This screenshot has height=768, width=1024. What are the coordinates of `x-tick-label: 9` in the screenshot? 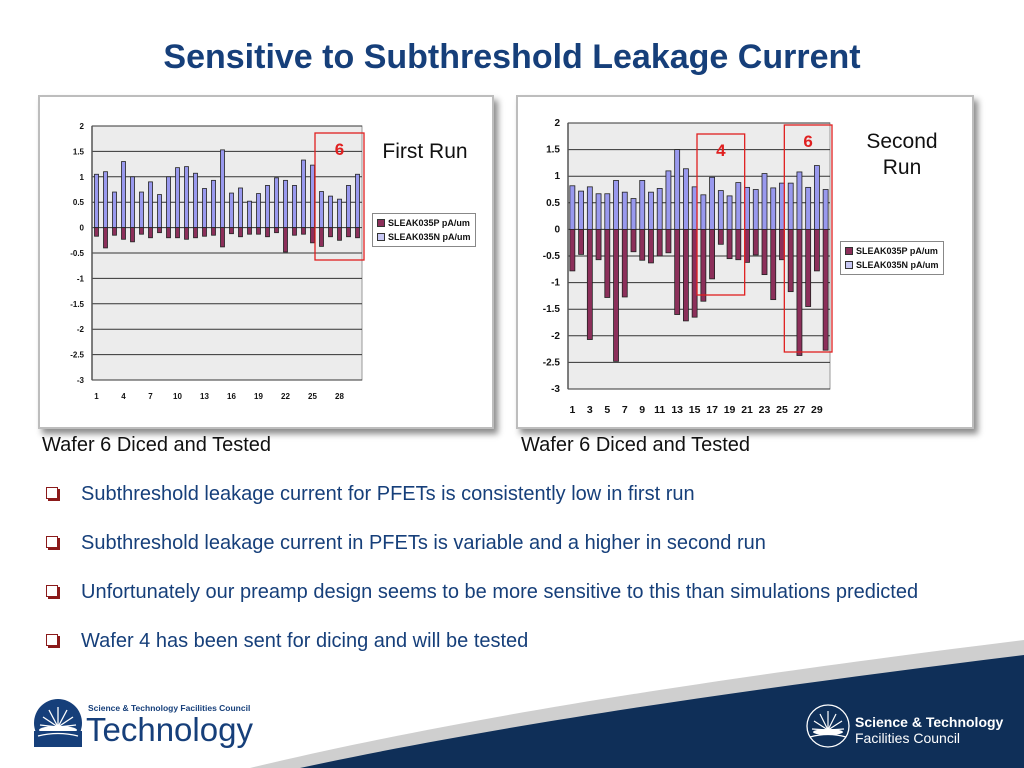 It's located at (642, 410).